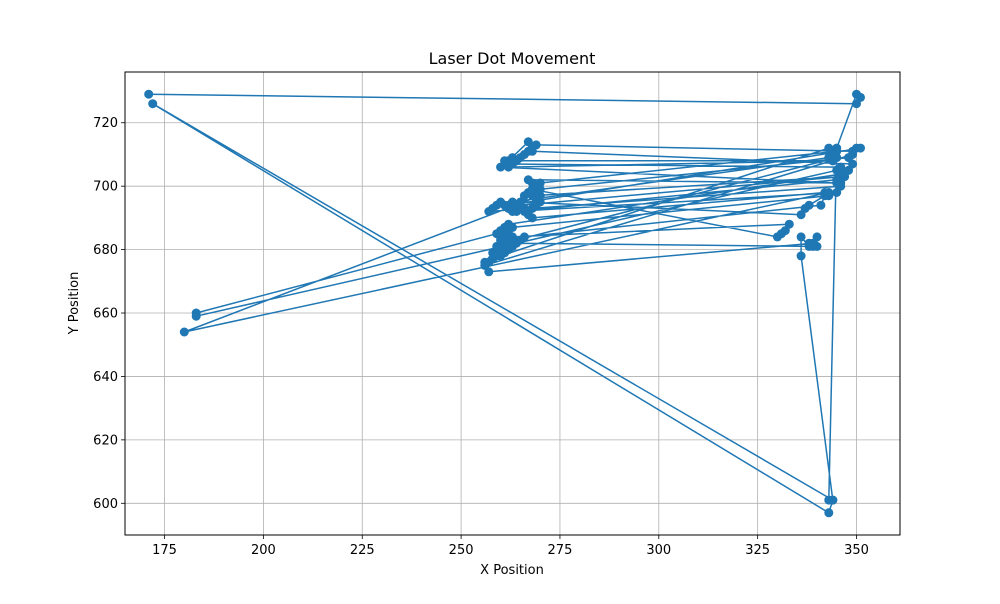 Image resolution: width=1000 pixels, height=604 pixels. I want to click on y-tick-label: 640, so click(105, 377).